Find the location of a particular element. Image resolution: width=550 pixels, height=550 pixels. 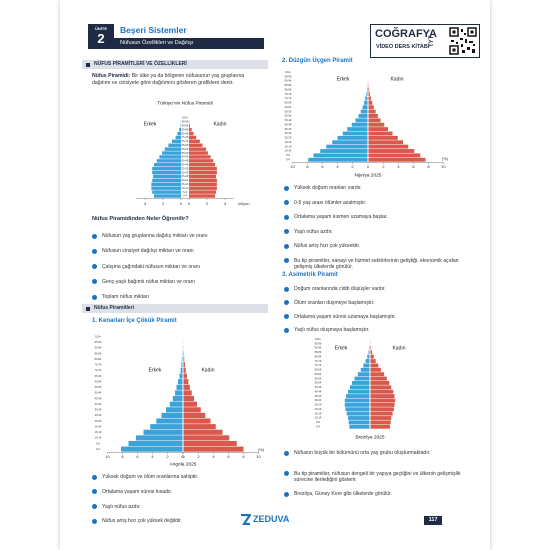

age-label: 85-89 is located at coordinates (318, 352).